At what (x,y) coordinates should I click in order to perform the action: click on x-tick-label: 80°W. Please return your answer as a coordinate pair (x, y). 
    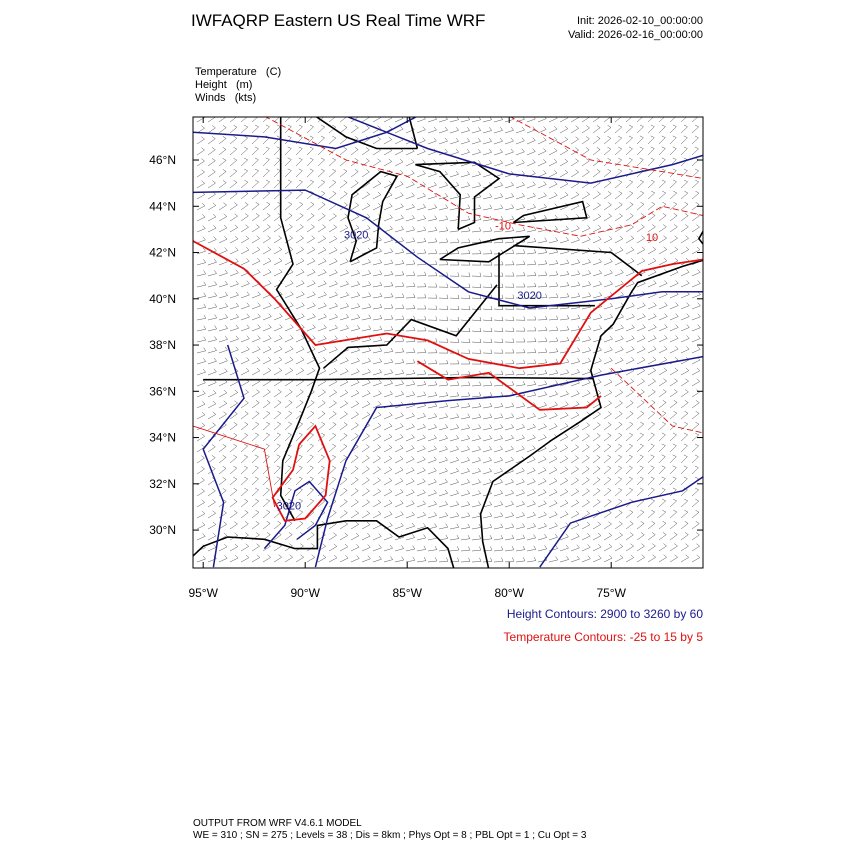
    Looking at the image, I should click on (509, 593).